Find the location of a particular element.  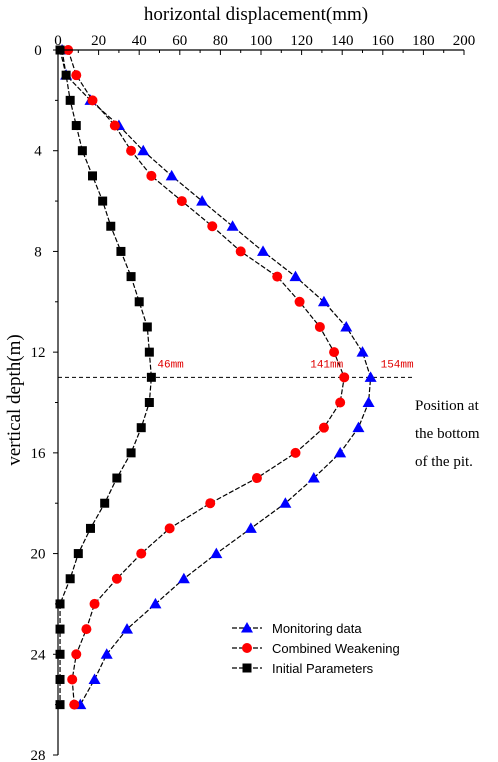

x-tick-label: 140 is located at coordinates (342, 41).